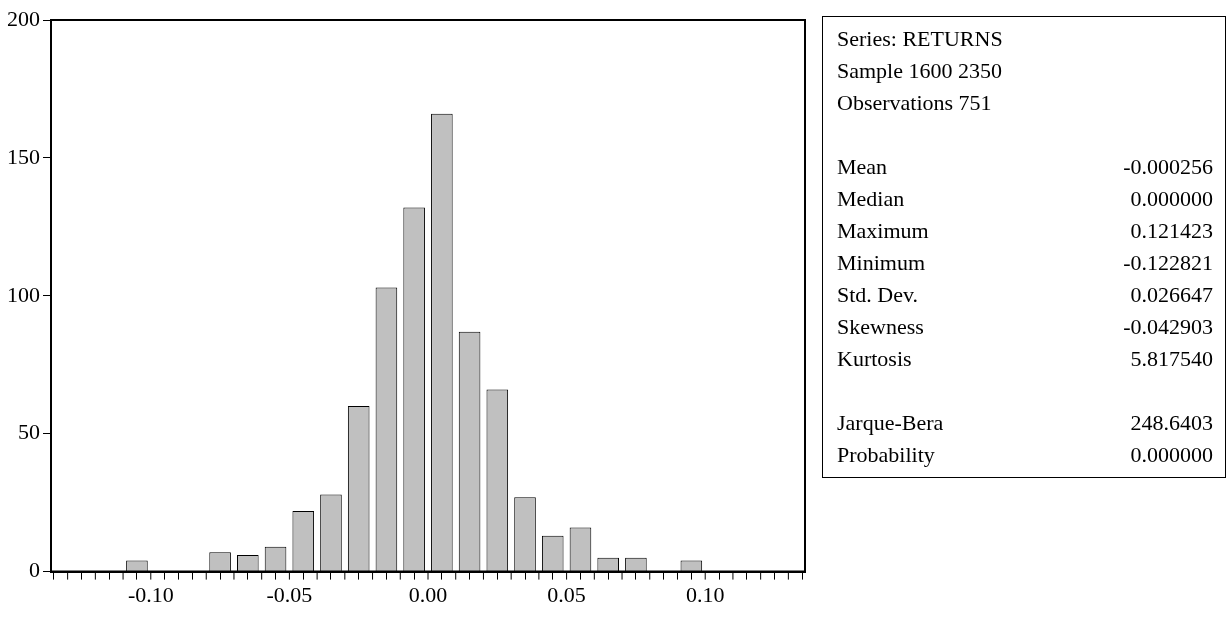 This screenshot has height=618, width=1226. Describe the element at coordinates (878, 295) in the screenshot. I see `text: Std. Dev.` at that location.